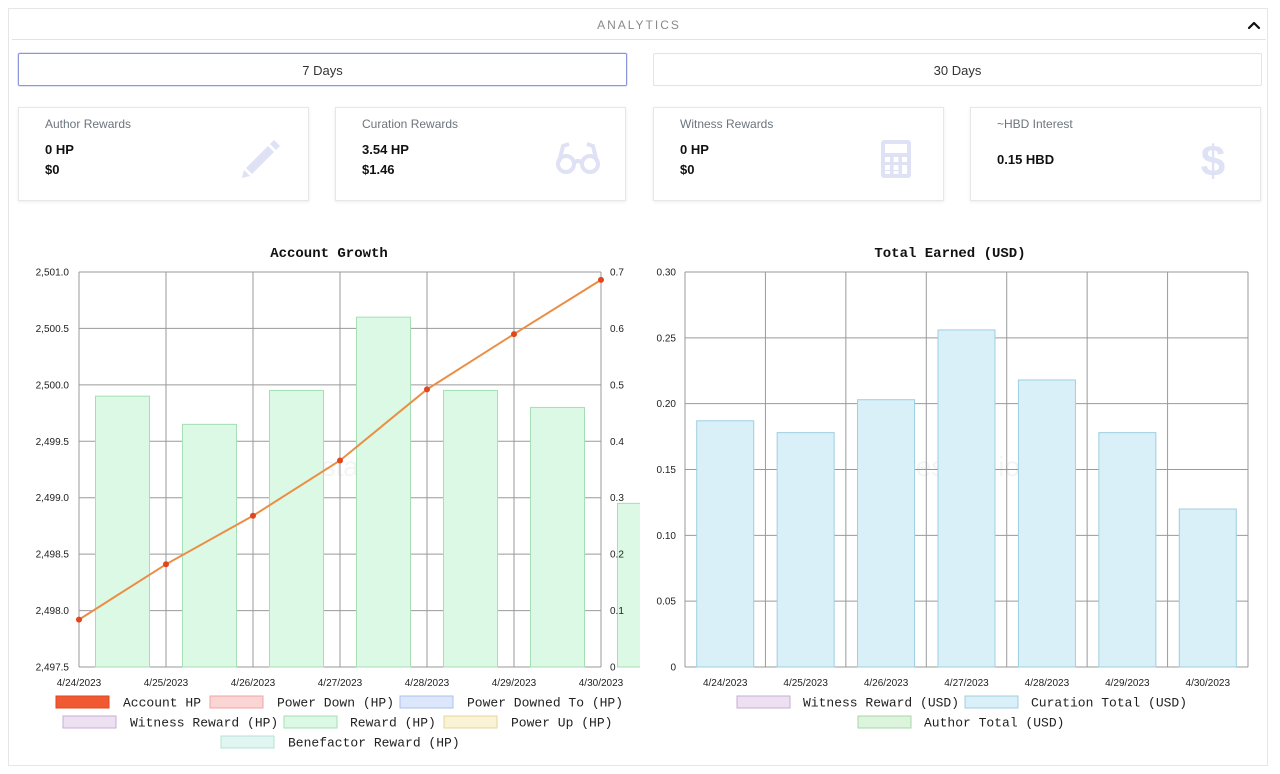 This screenshot has height=774, width=1280. Describe the element at coordinates (673, 668) in the screenshot. I see `y-axis-tick-label: 0` at that location.